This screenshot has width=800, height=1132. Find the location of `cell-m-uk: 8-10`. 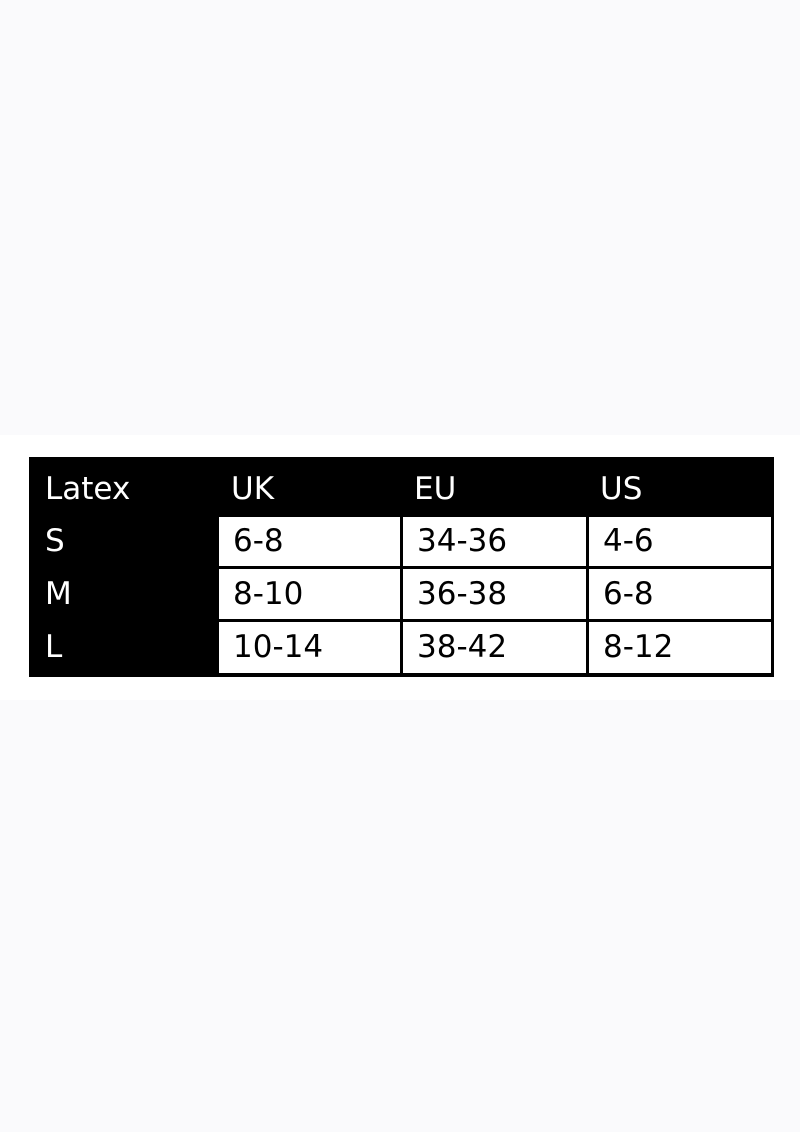

cell-m-uk: 8-10 is located at coordinates (309, 594).